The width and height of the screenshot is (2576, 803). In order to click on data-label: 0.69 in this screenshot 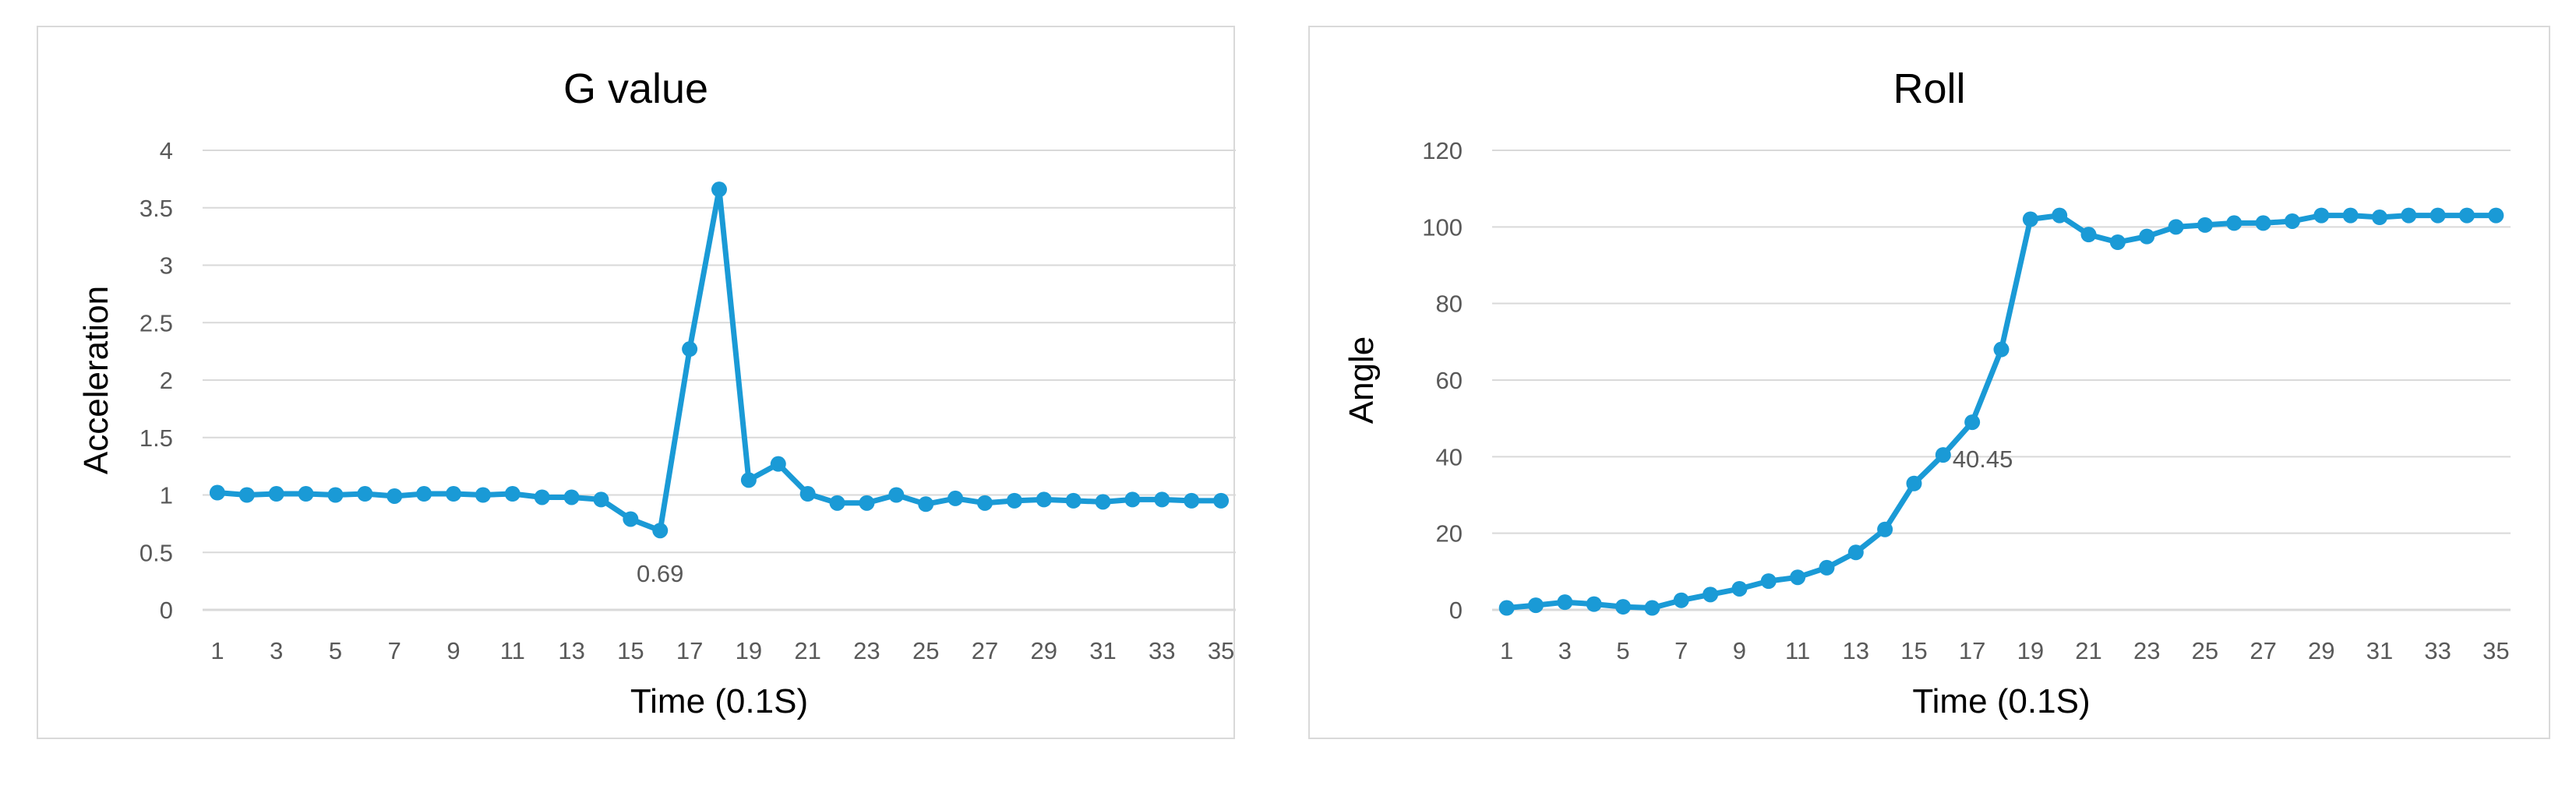, I will do `click(660, 573)`.